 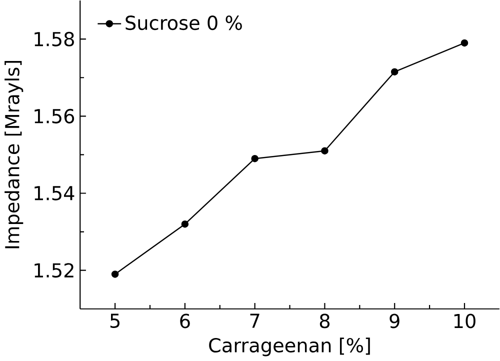 I want to click on x-tick-label: 10, so click(x=465, y=321).